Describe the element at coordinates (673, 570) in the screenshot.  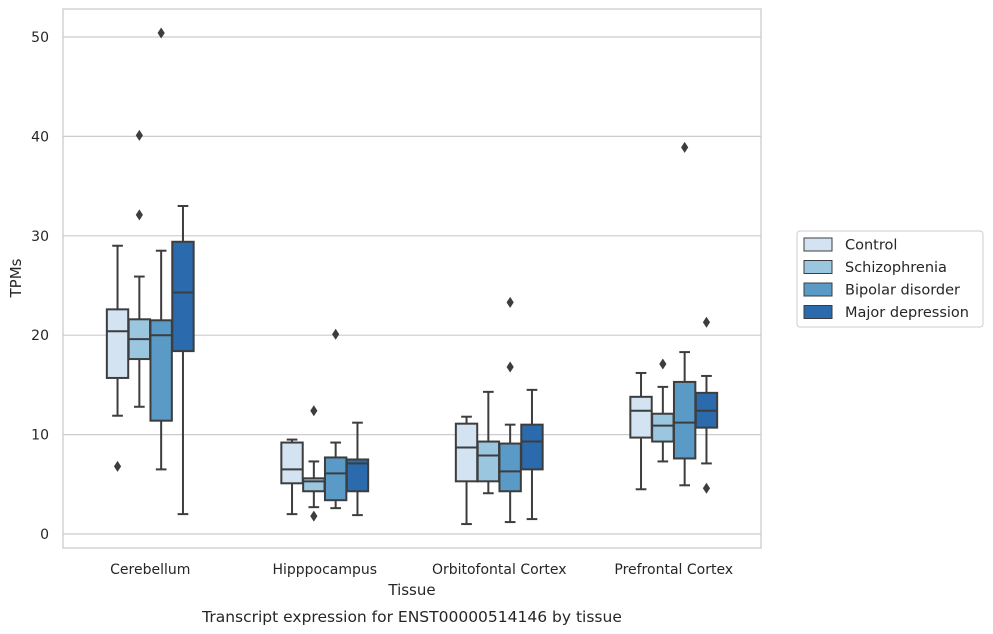
I see `x-tick-label: Prefrontal Cortex` at that location.